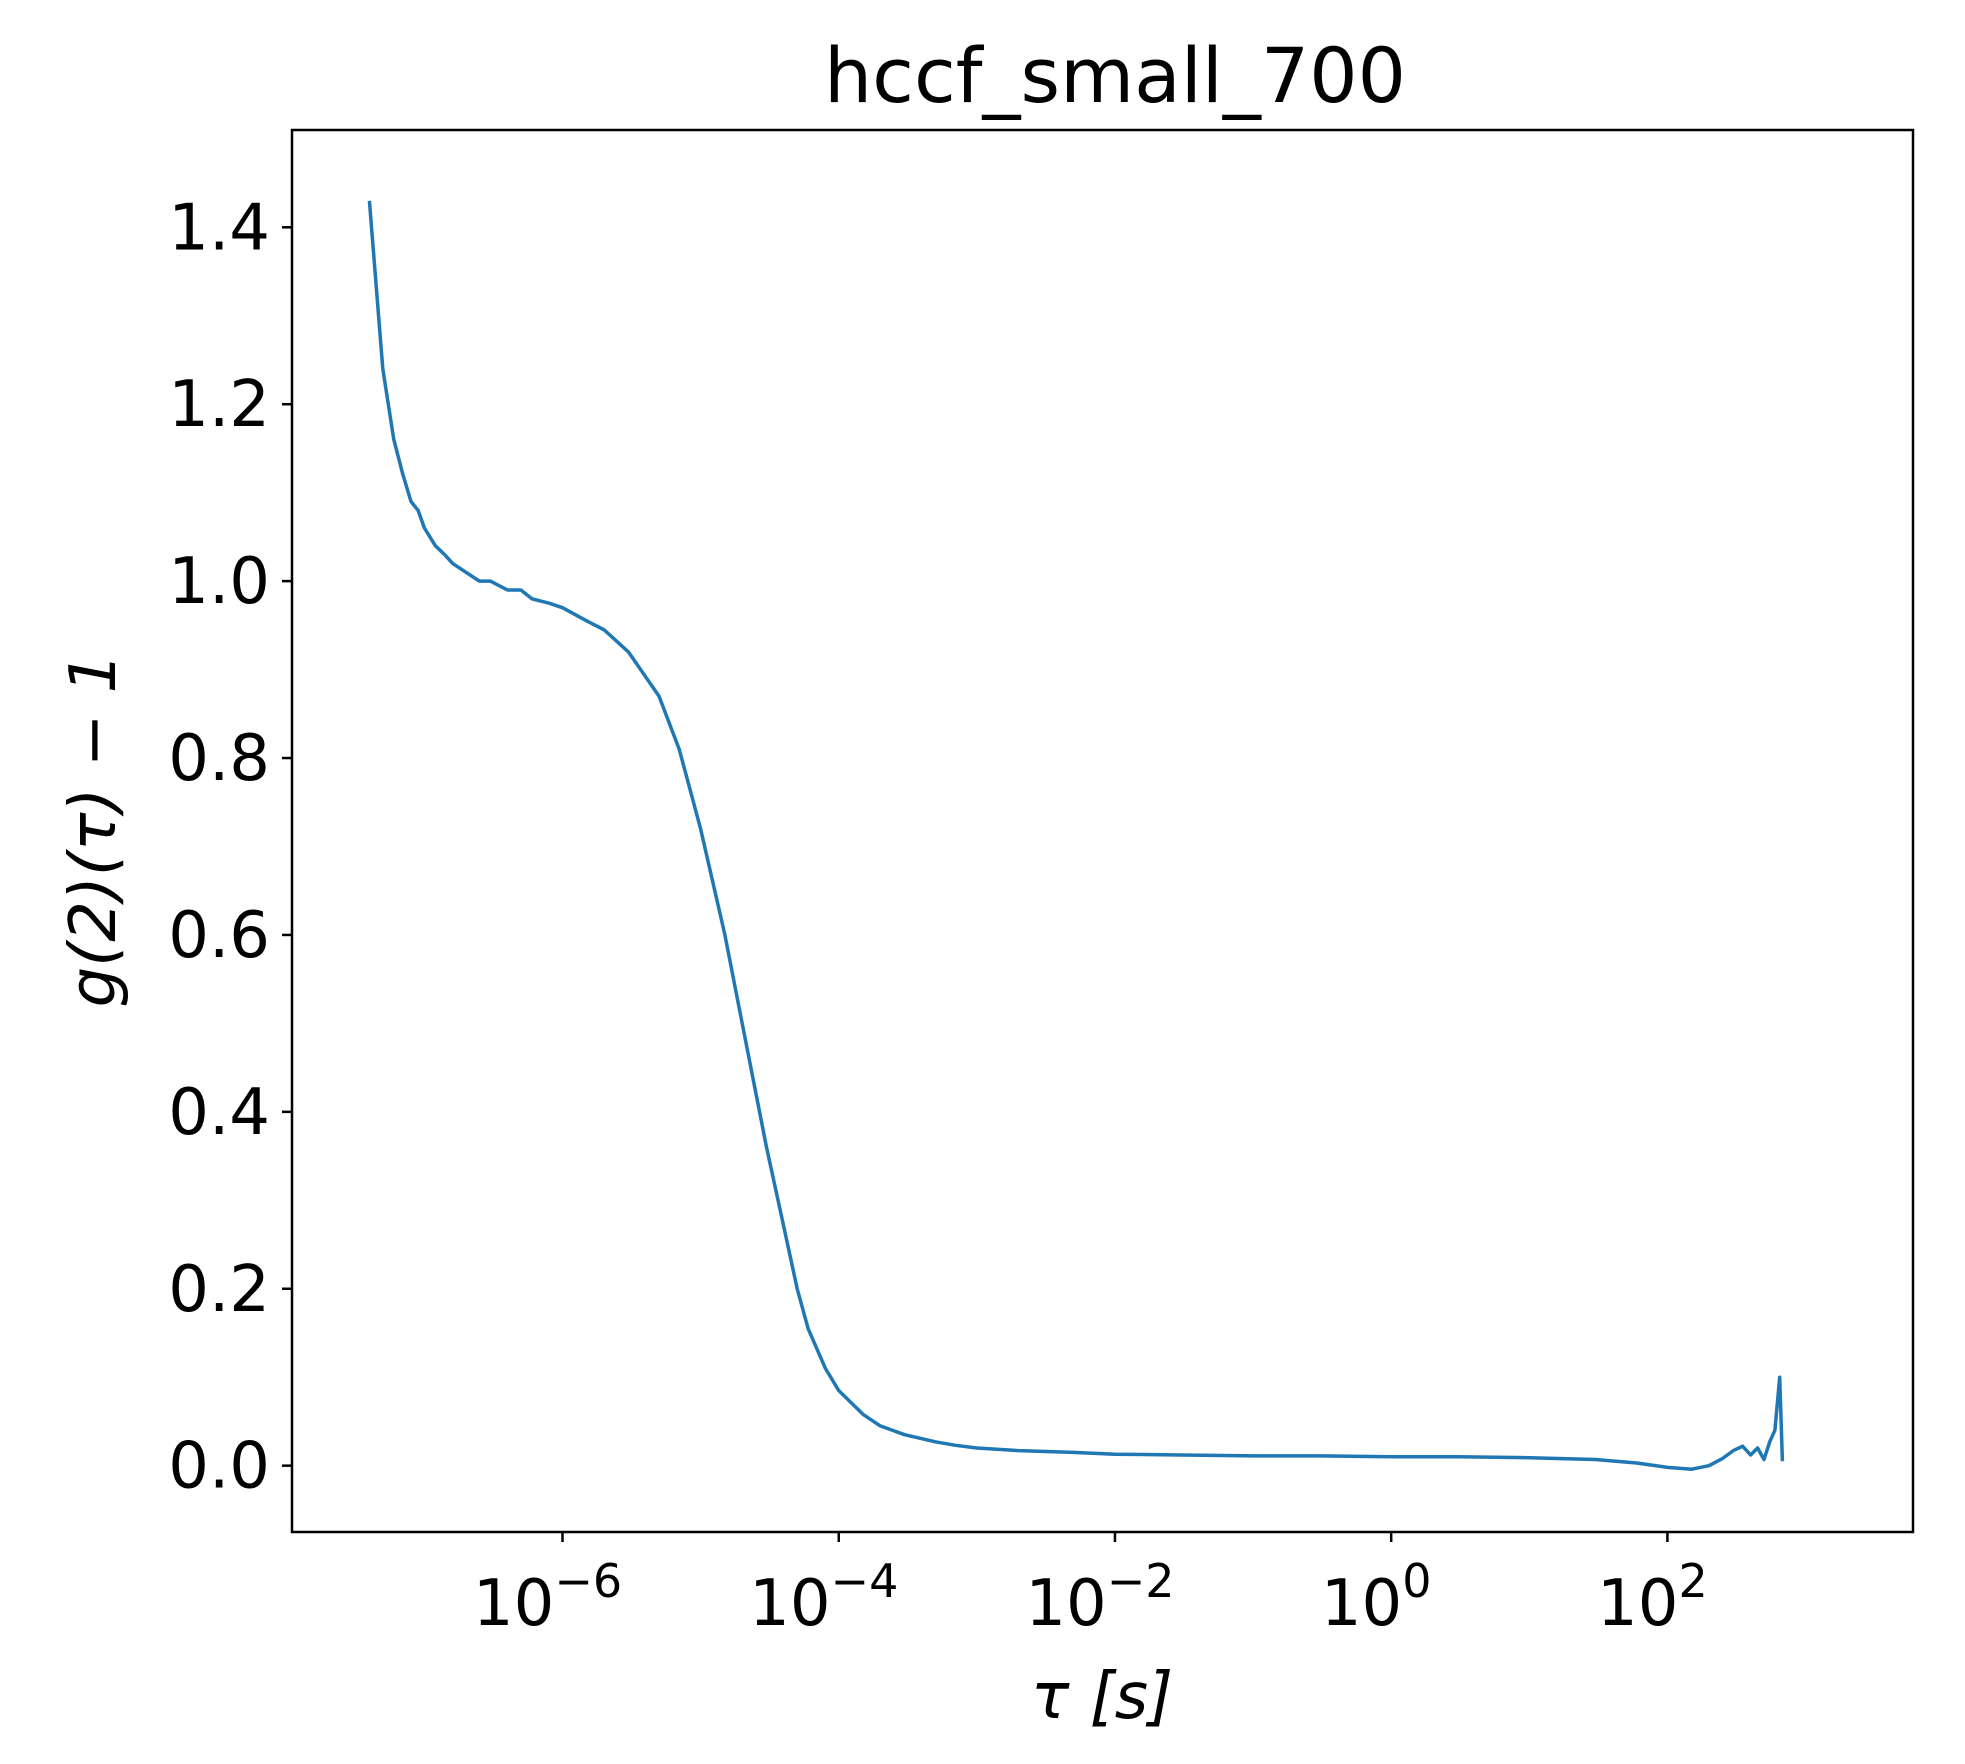 This screenshot has width=1965, height=1764. I want to click on x-tick-label: 10⁰, so click(1376, 1597).